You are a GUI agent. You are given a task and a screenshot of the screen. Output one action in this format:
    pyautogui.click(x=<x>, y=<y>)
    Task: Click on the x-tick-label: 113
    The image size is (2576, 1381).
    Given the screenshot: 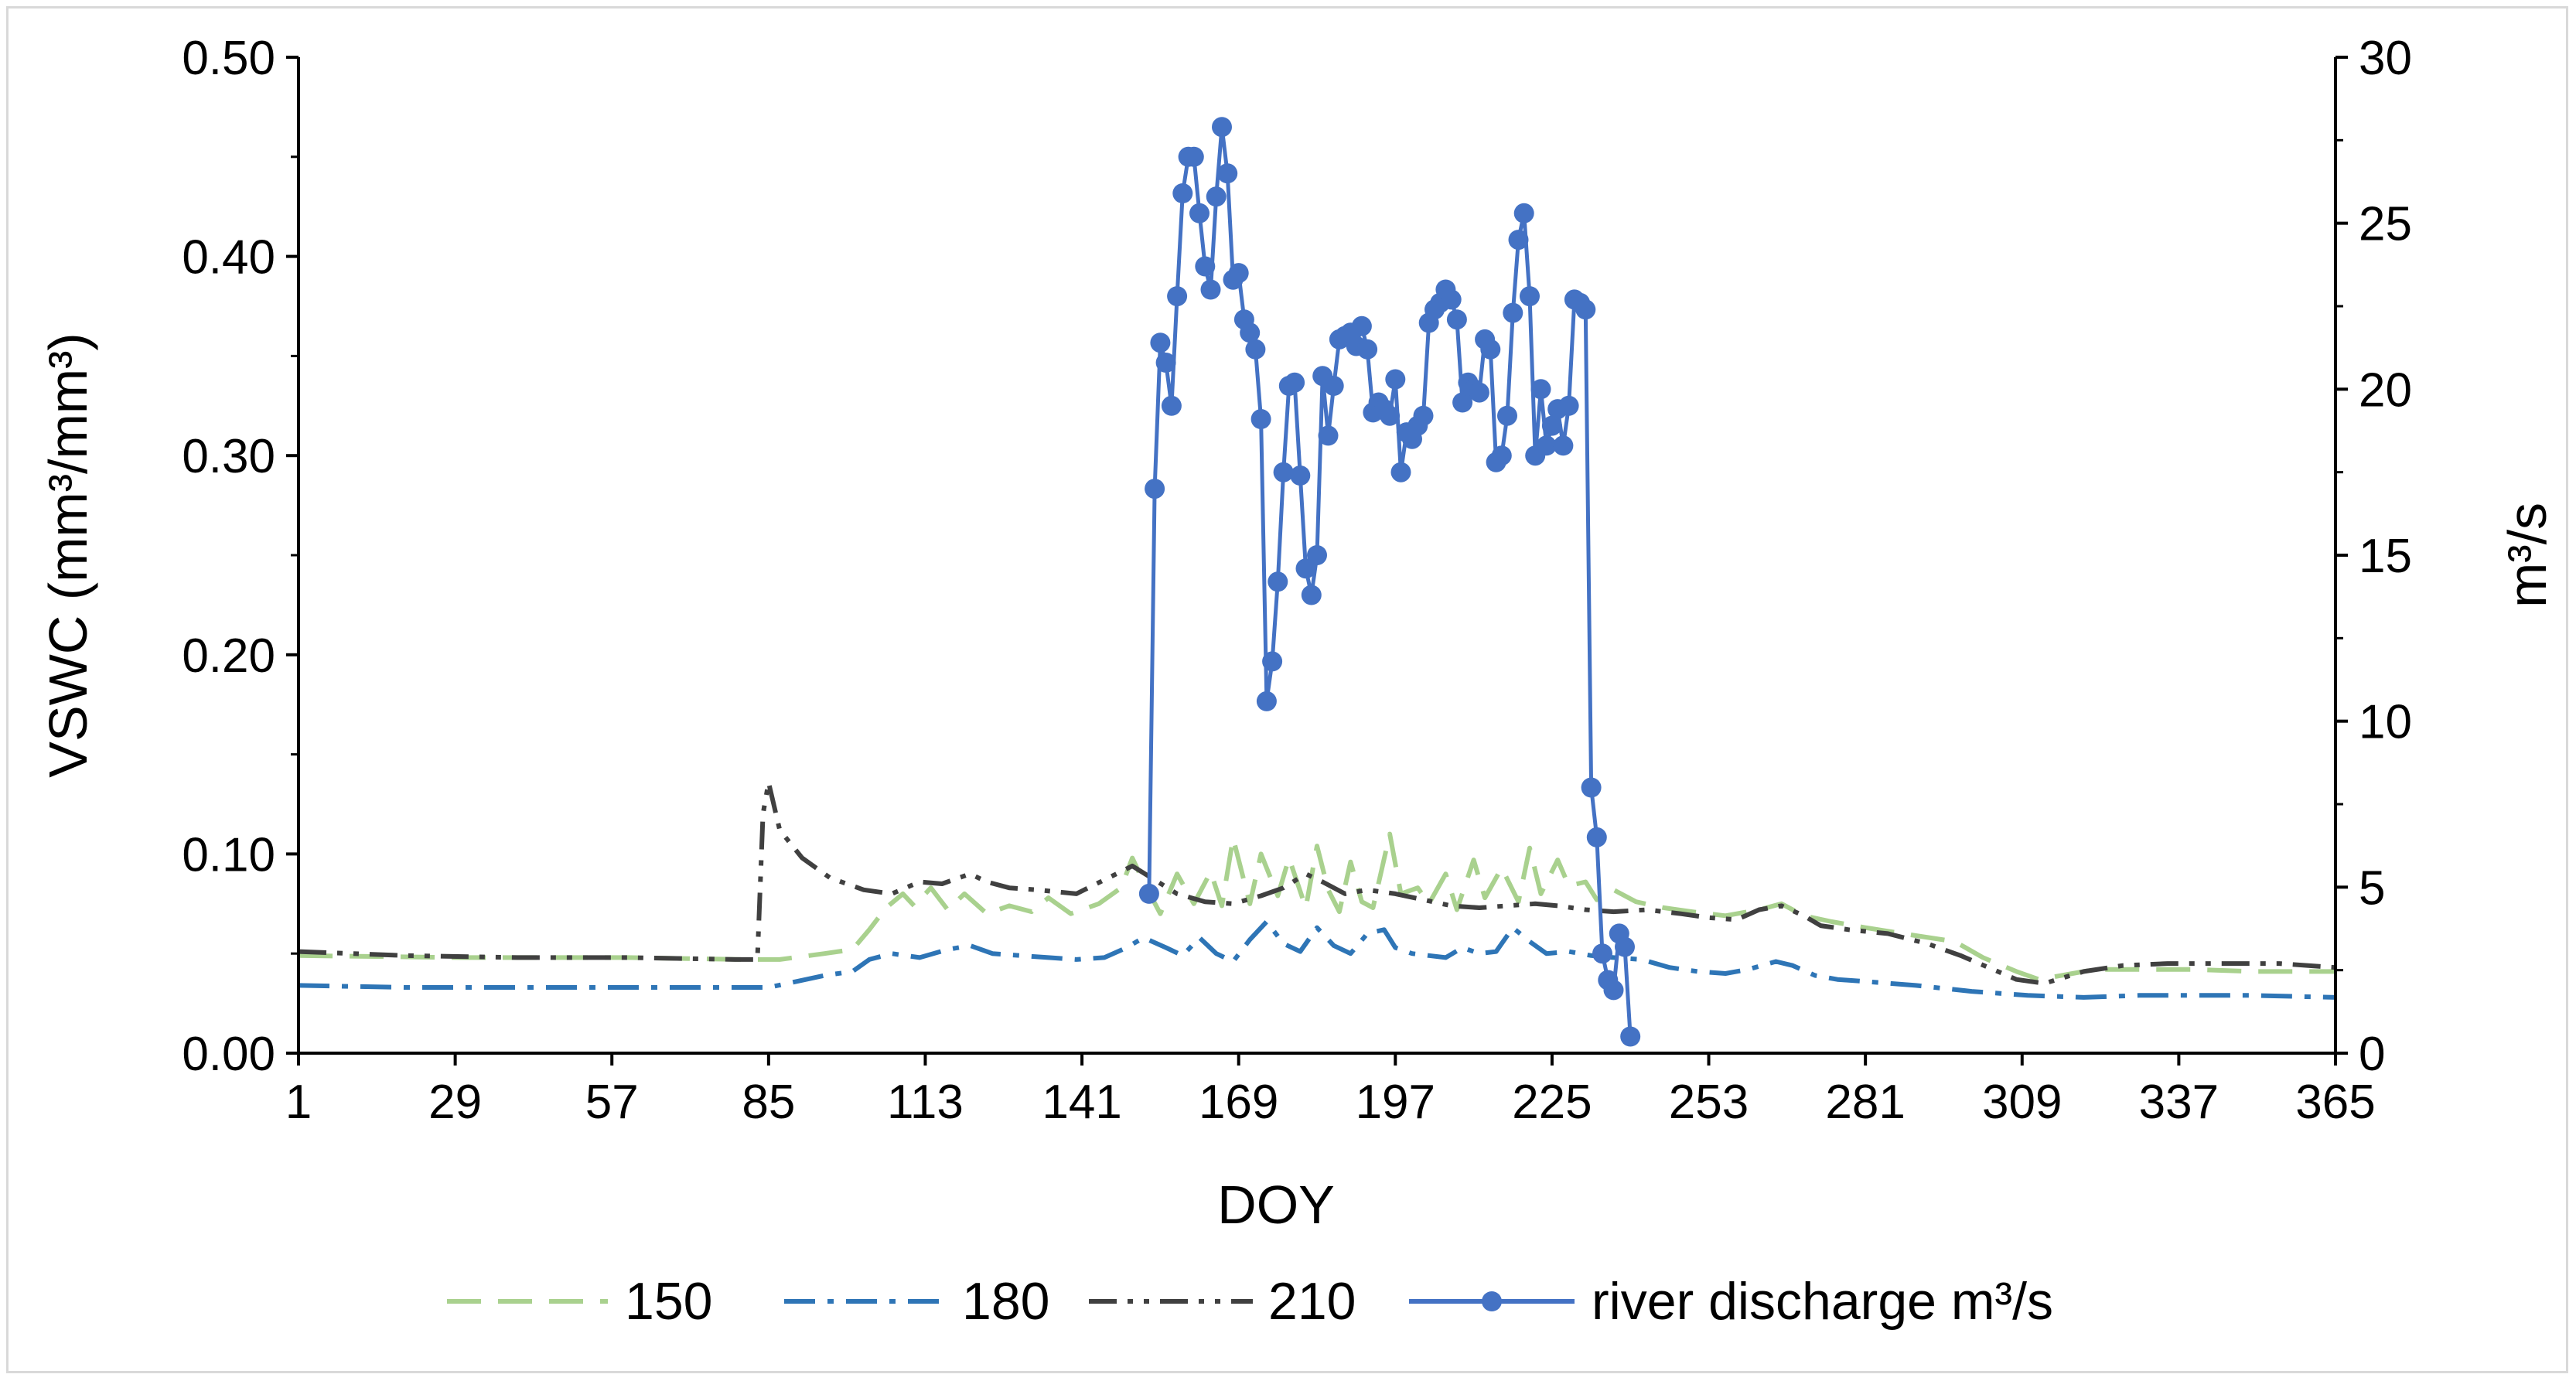 What is the action you would take?
    pyautogui.click(x=926, y=1102)
    